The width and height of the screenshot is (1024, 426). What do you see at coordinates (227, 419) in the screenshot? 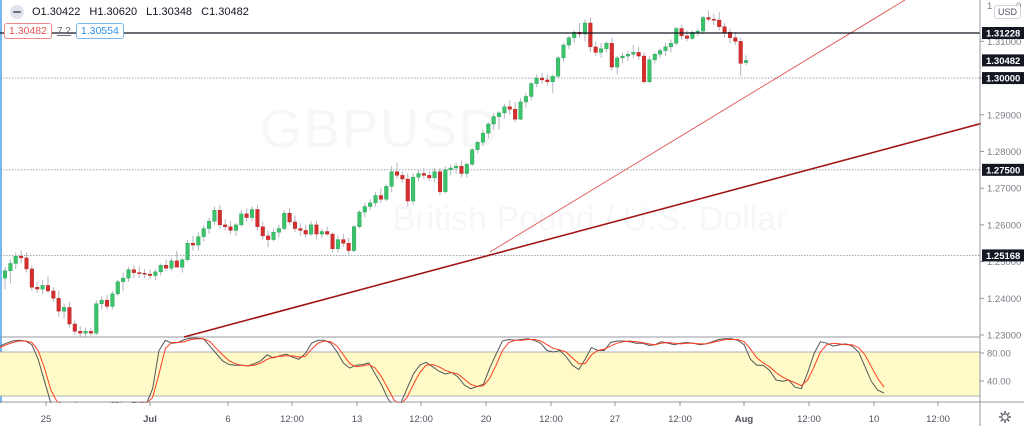
I see `time-axis-label: 6` at bounding box center [227, 419].